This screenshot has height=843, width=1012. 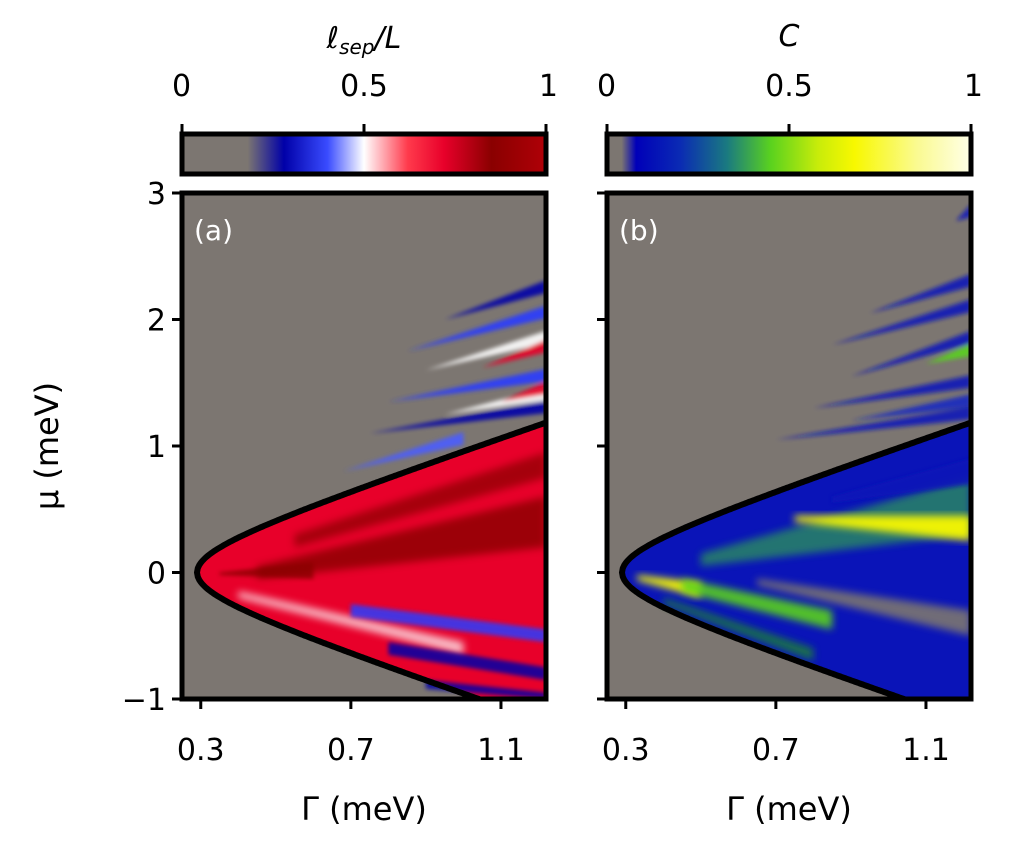 I want to click on y-ticks-a: 3 2 1 0 −1, so click(x=152, y=447).